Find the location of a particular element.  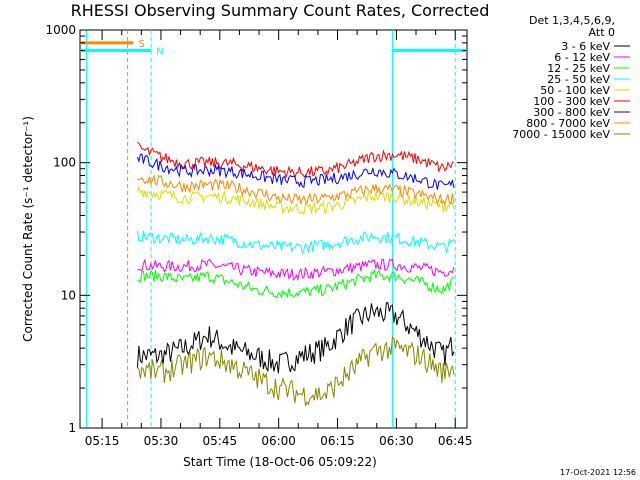

y-tick-label: 10 is located at coordinates (68, 295).